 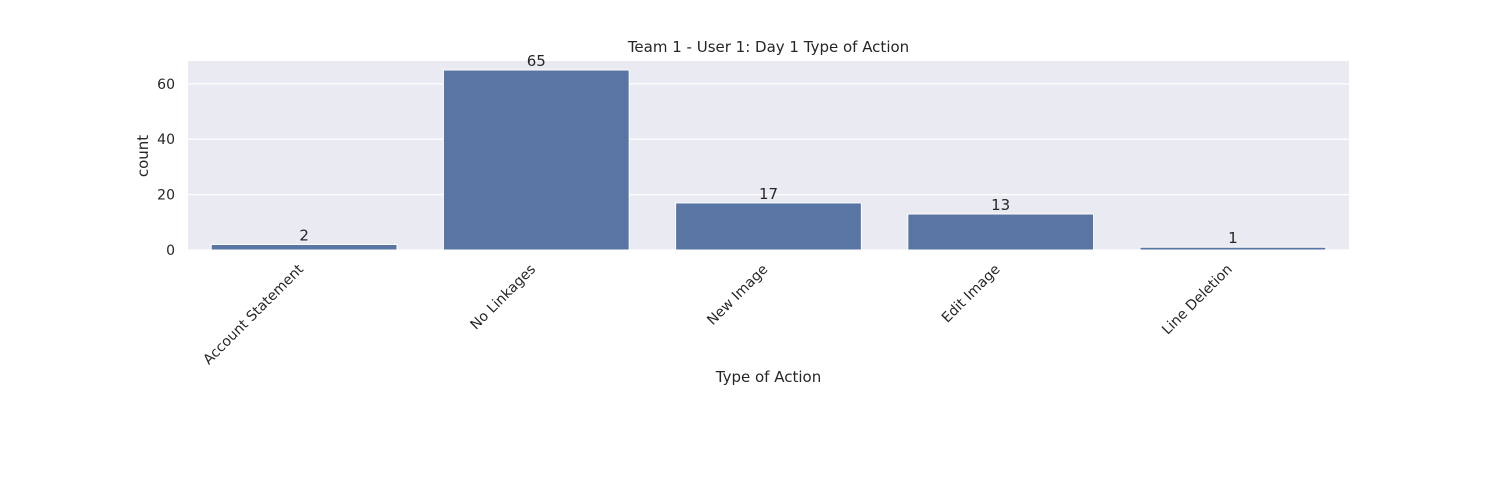 I want to click on data-label-account-statement: 2, so click(x=304, y=235).